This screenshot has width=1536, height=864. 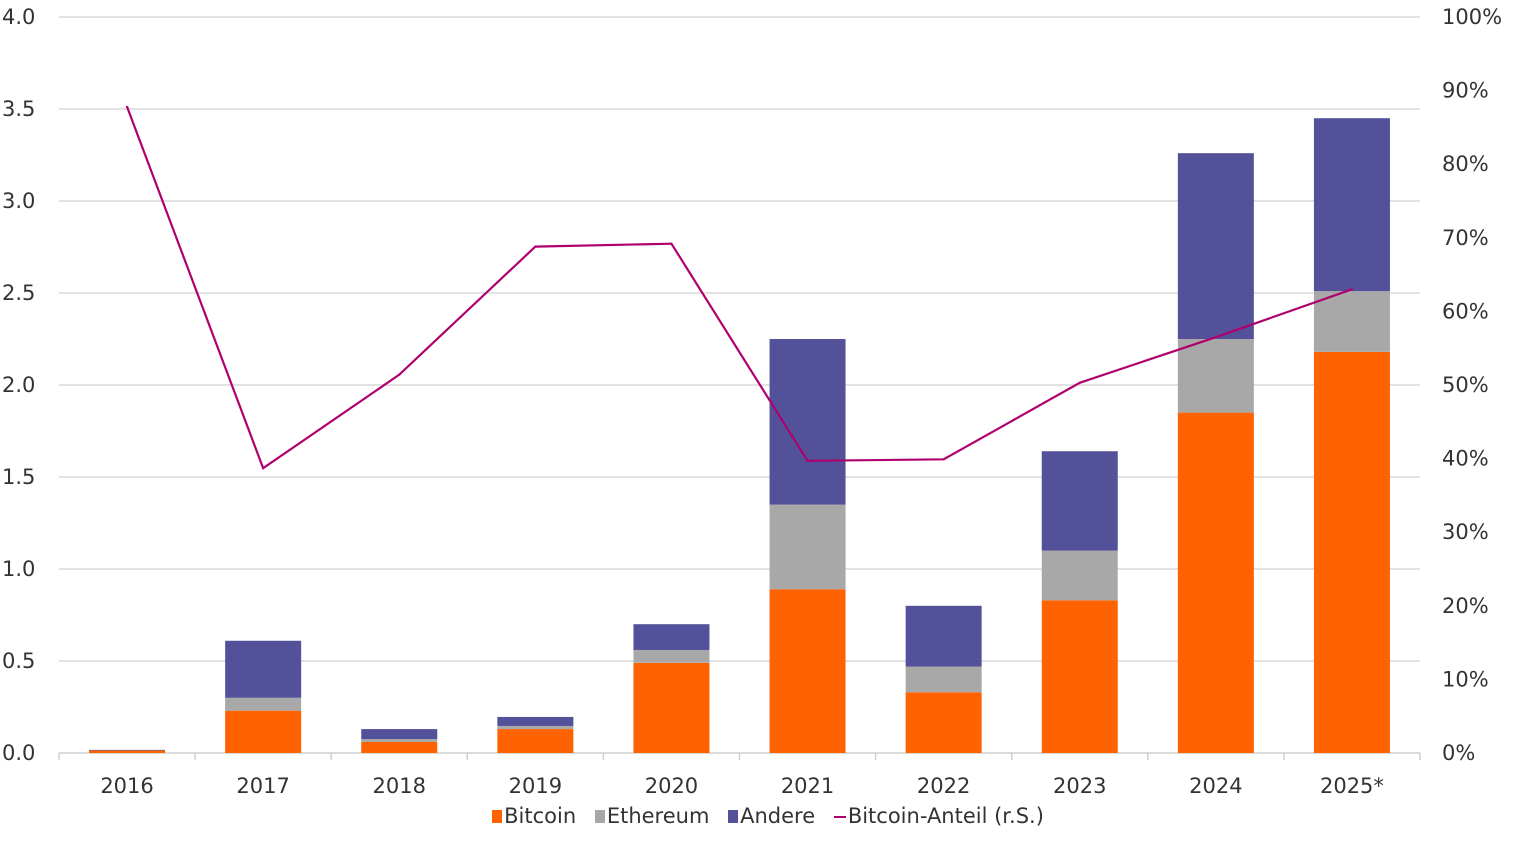 I want to click on legend-item-bitcoin: Bitcoin, so click(x=534, y=816).